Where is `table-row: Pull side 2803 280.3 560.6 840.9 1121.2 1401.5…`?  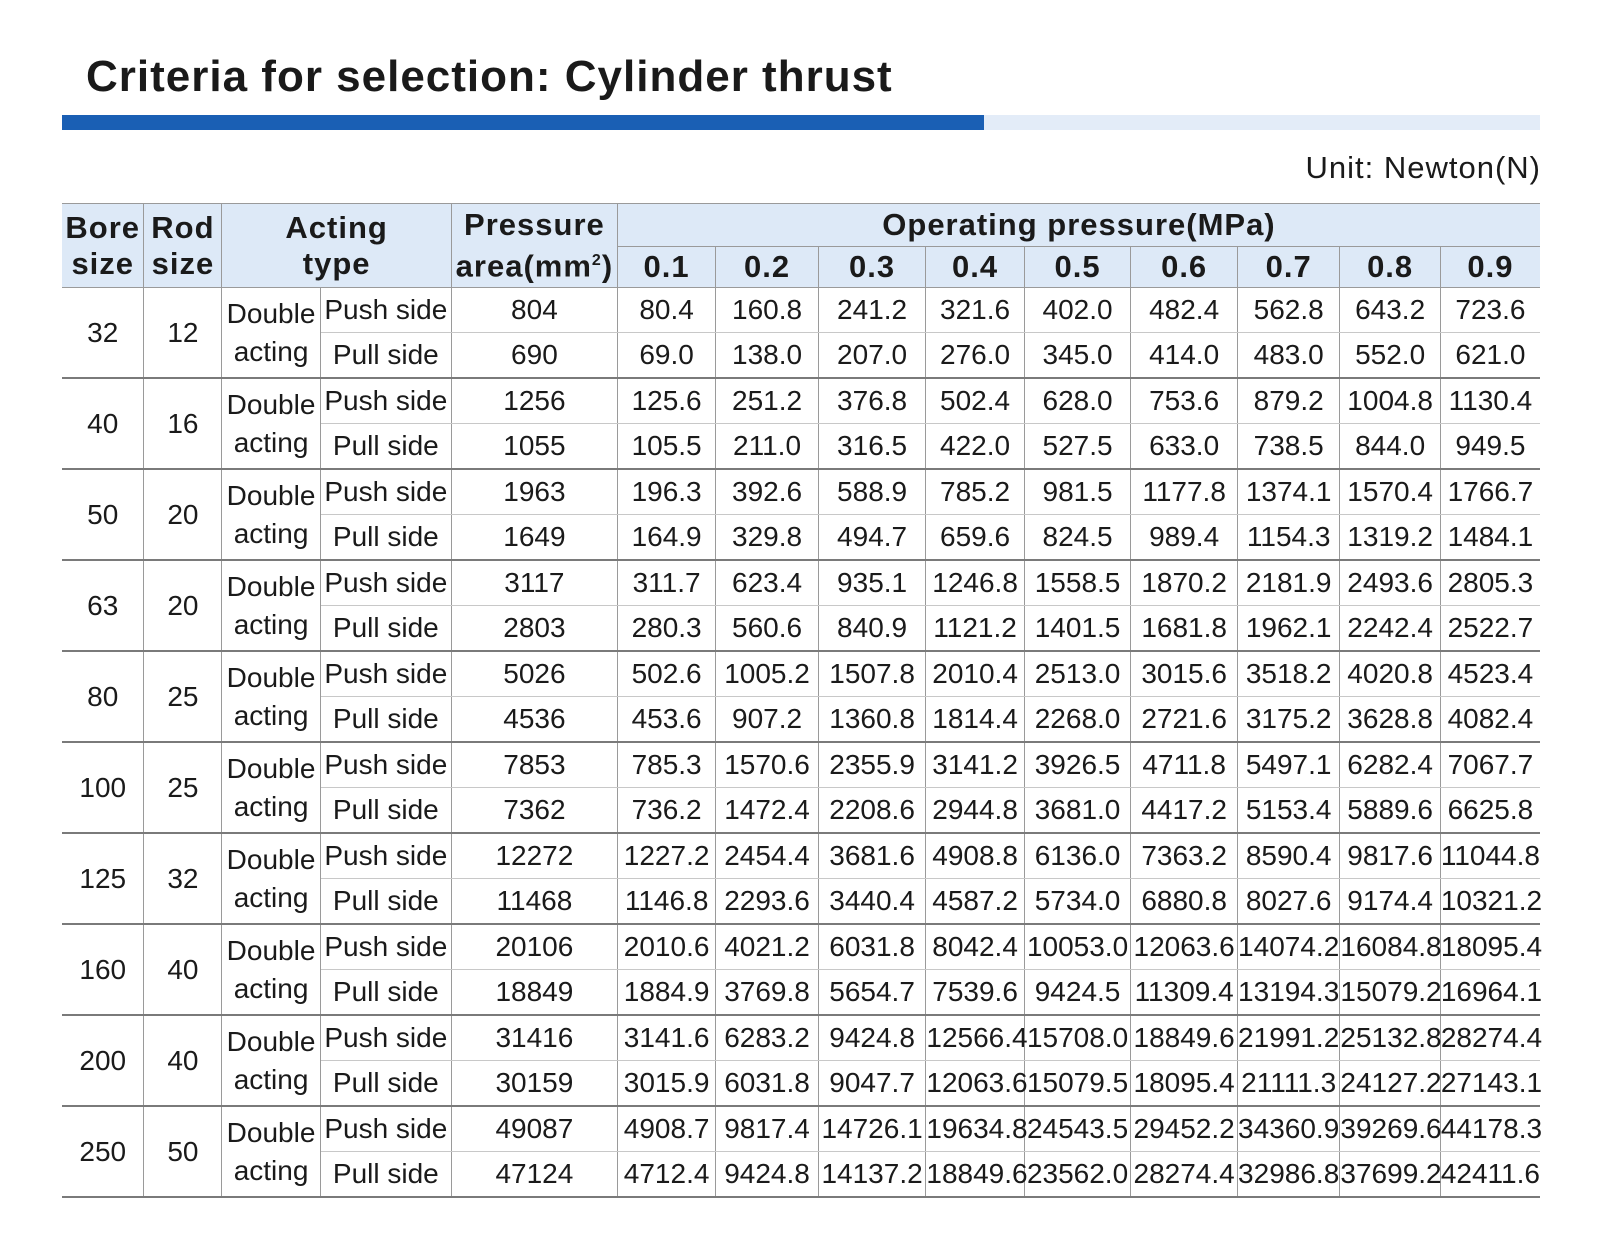 table-row: Pull side 2803 280.3 560.6 840.9 1121.2 1401.5… is located at coordinates (801, 628).